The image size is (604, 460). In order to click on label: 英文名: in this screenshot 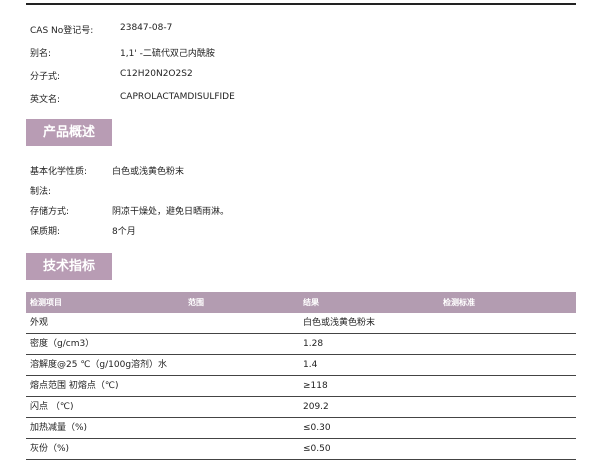, I will do `click(45, 100)`.